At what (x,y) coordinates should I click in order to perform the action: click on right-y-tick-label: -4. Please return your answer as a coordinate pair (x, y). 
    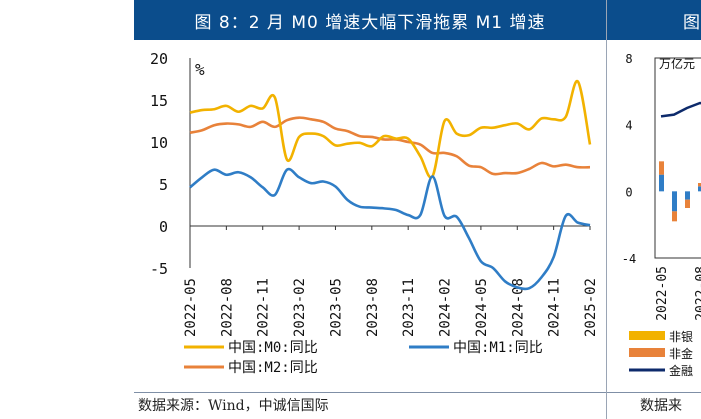
    Looking at the image, I should click on (629, 259).